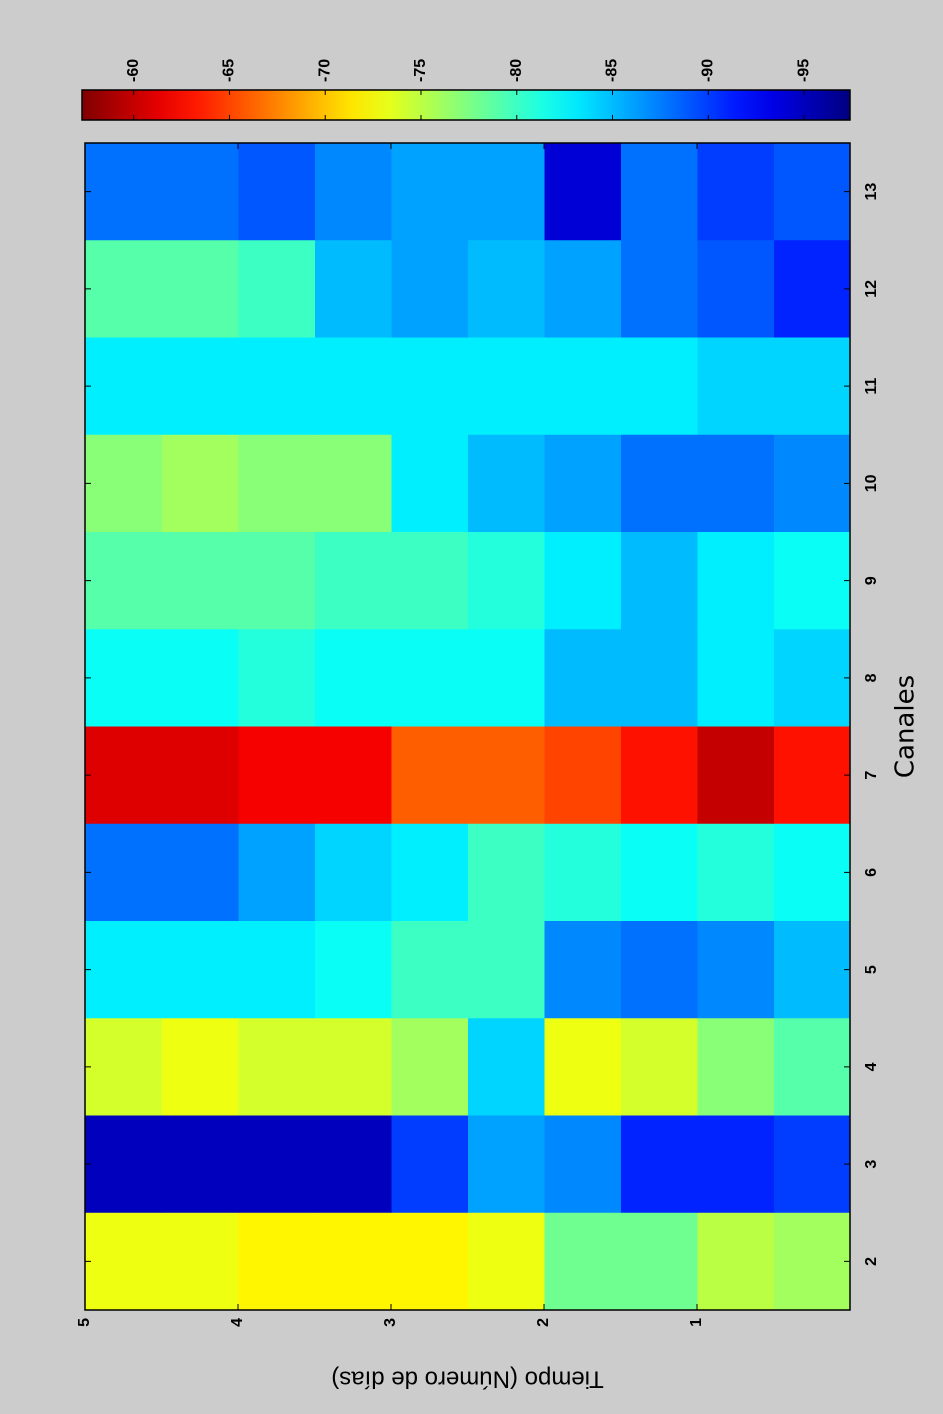  Describe the element at coordinates (871, 580) in the screenshot. I see `x-tick-label: 9` at that location.